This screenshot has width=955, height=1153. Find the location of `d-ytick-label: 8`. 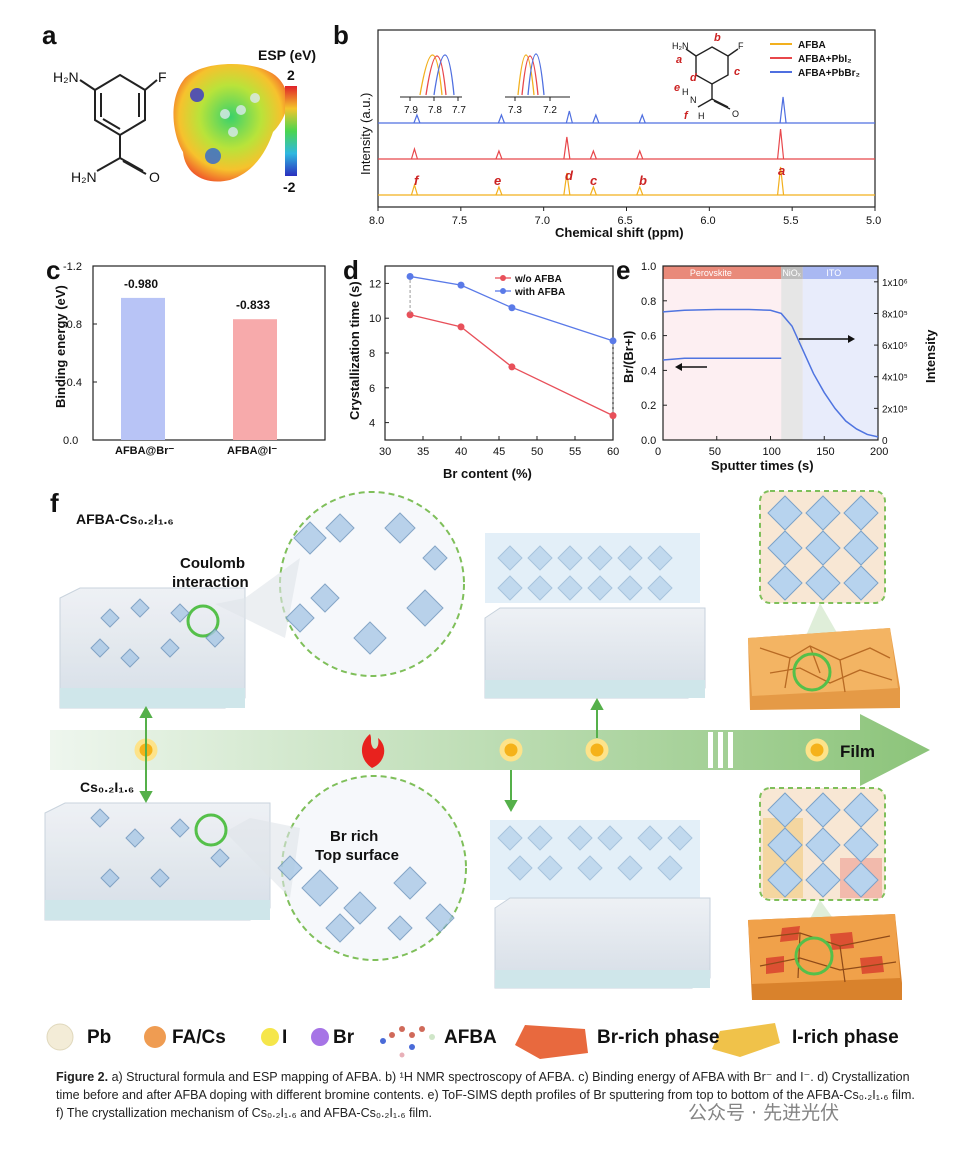

d-ytick-label: 8 is located at coordinates (372, 354).